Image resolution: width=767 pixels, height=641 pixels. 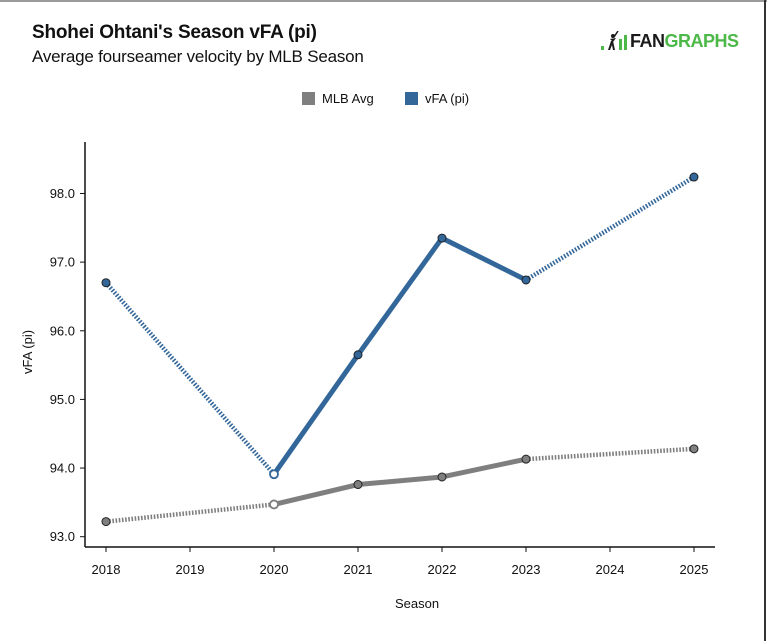 I want to click on legend: MLB Avg vFA (pi), so click(x=385, y=98).